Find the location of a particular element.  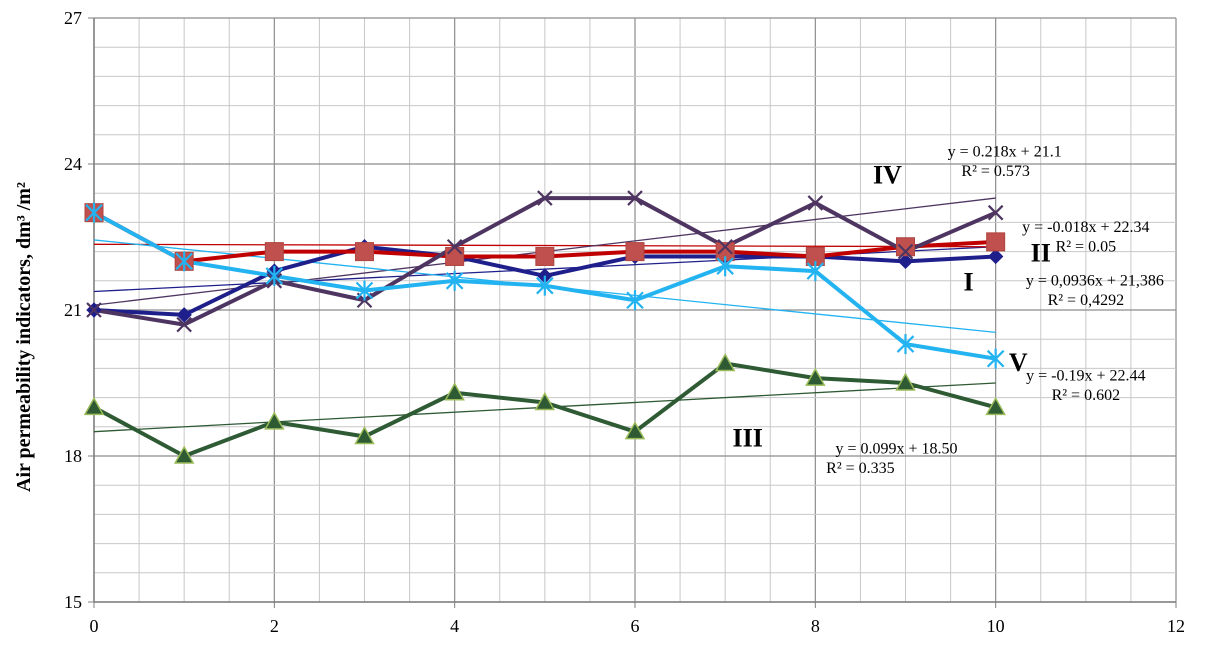

annotation-eq-ii-1: y = -0.018x + 22.34 is located at coordinates (1085, 227).